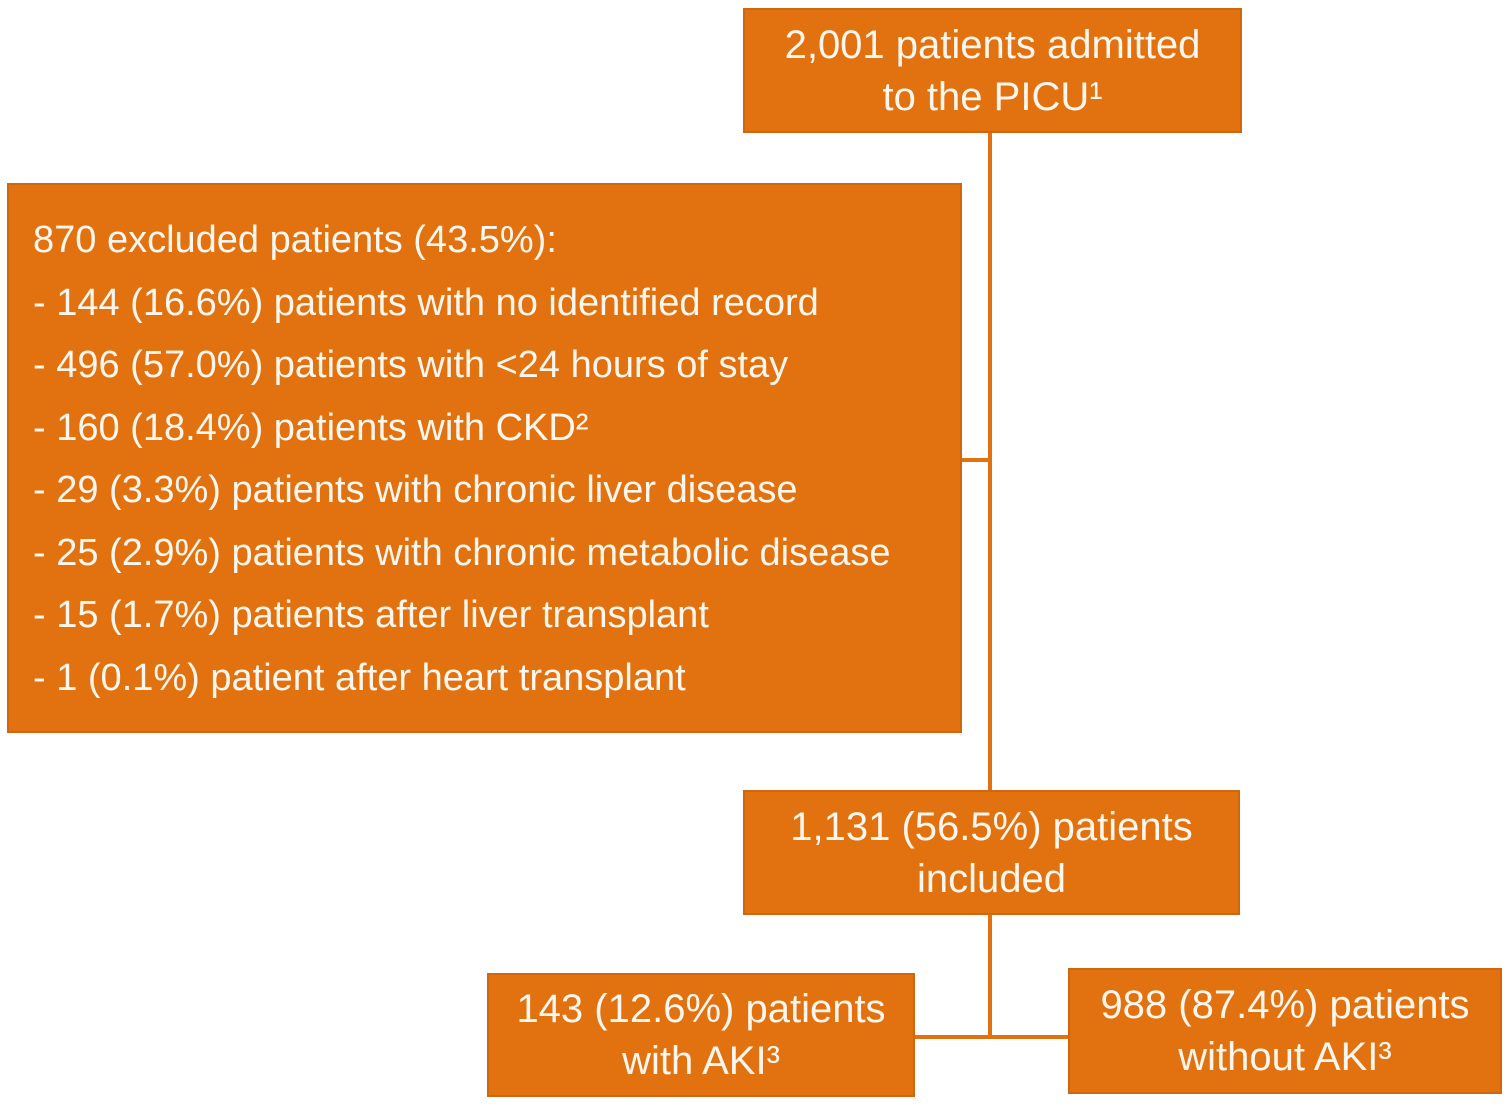  I want to click on connector-aki-split, so click(991, 1037).